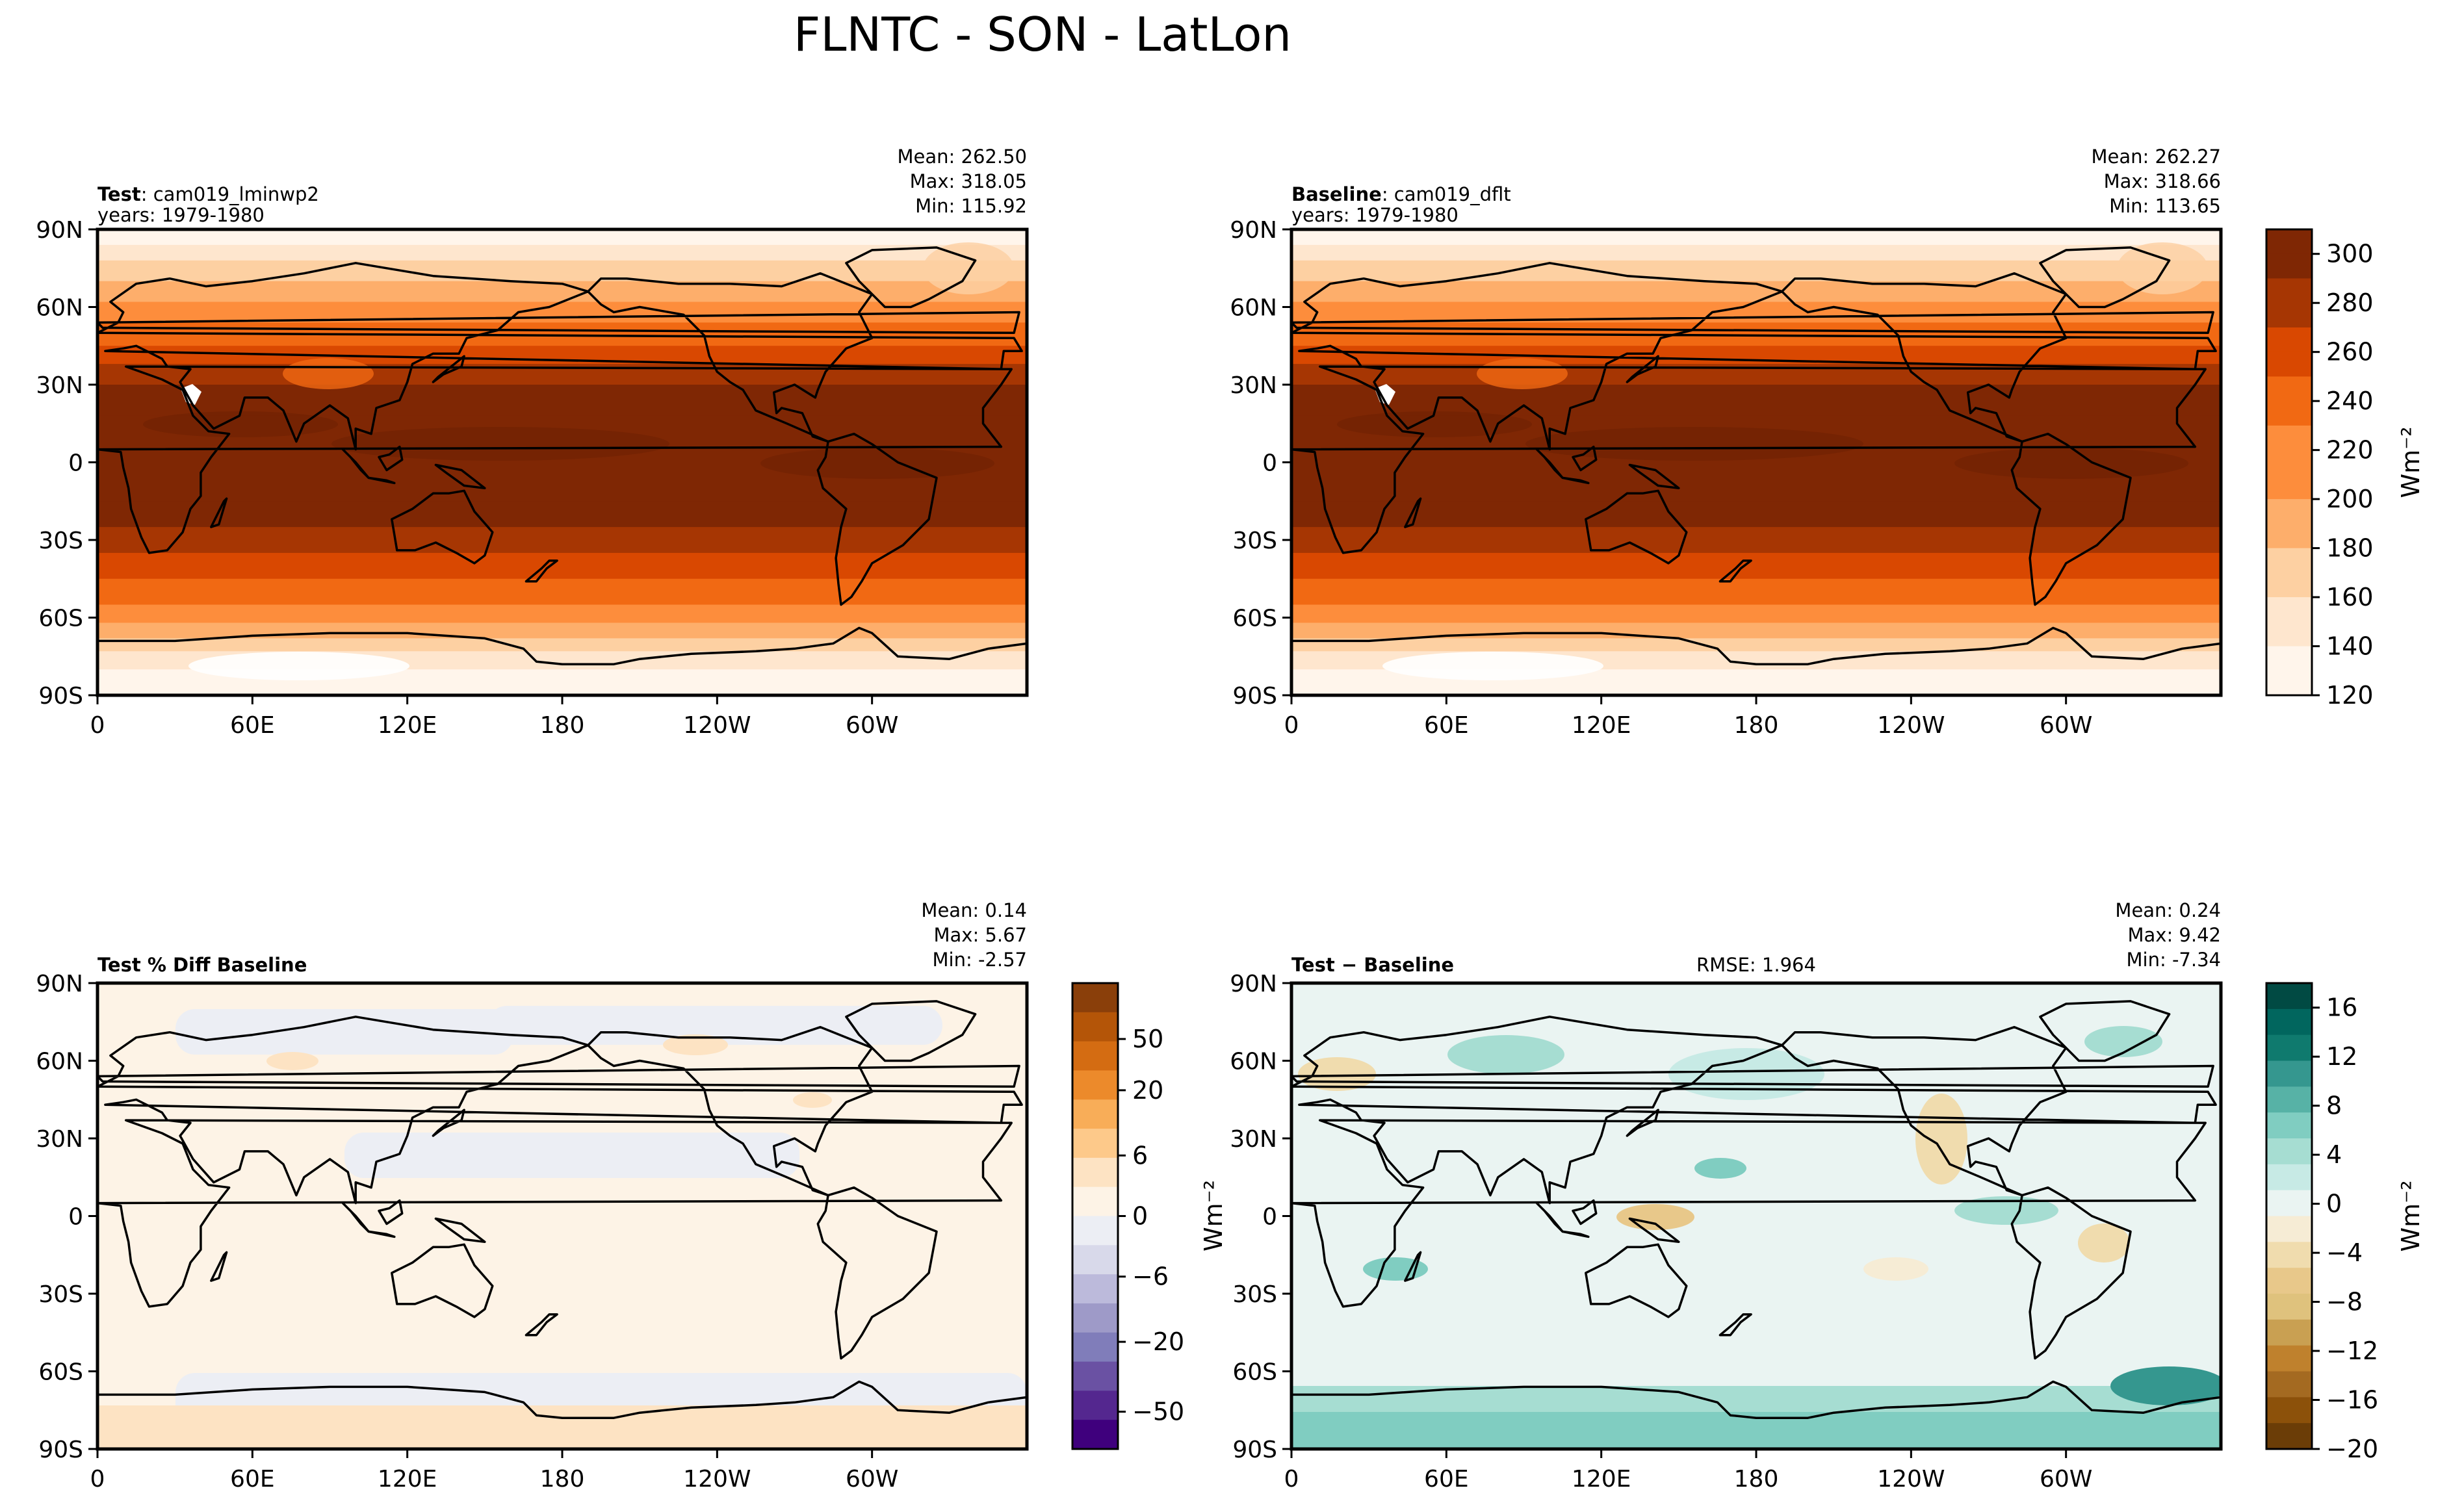 The height and width of the screenshot is (1512, 2438). I want to click on panel-stat: Mean: 262.50, so click(962, 157).